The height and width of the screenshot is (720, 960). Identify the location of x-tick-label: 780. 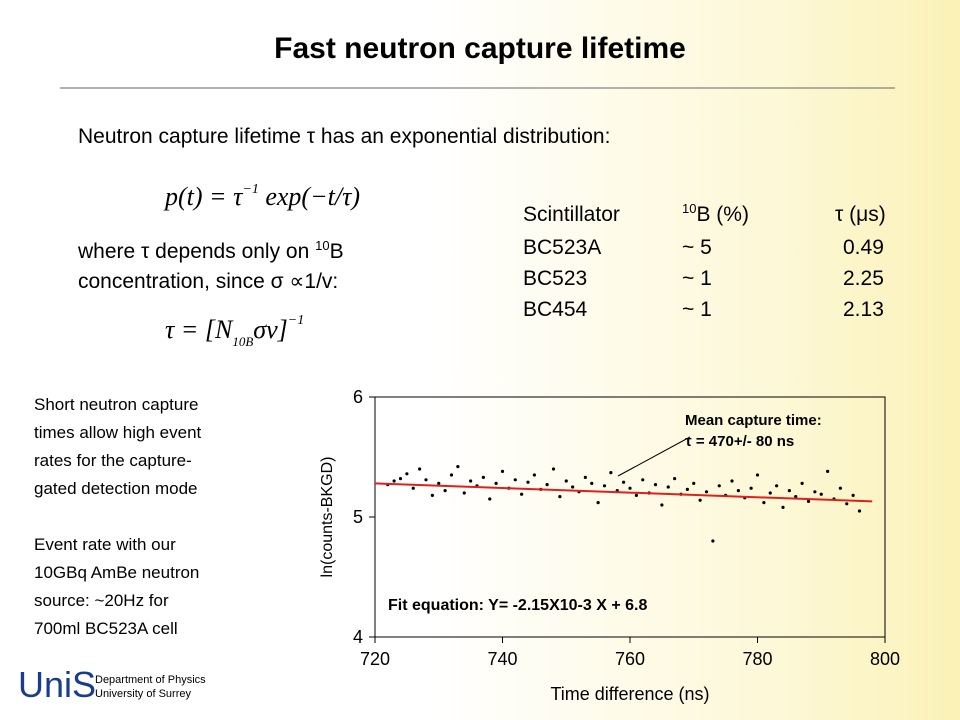
(757, 659).